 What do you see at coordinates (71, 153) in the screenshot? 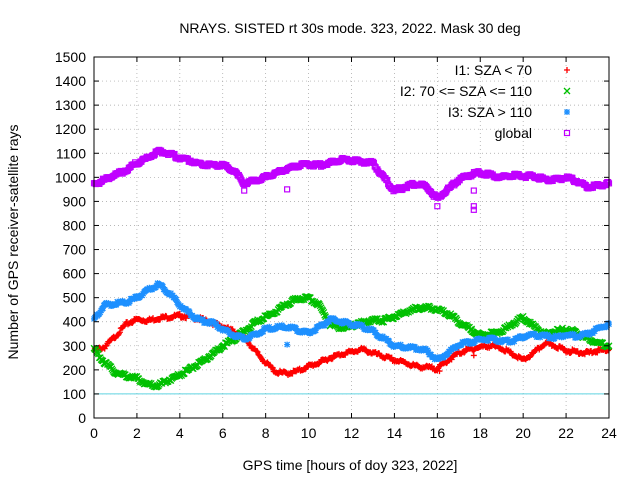
I see `y-tick-label: 1100` at bounding box center [71, 153].